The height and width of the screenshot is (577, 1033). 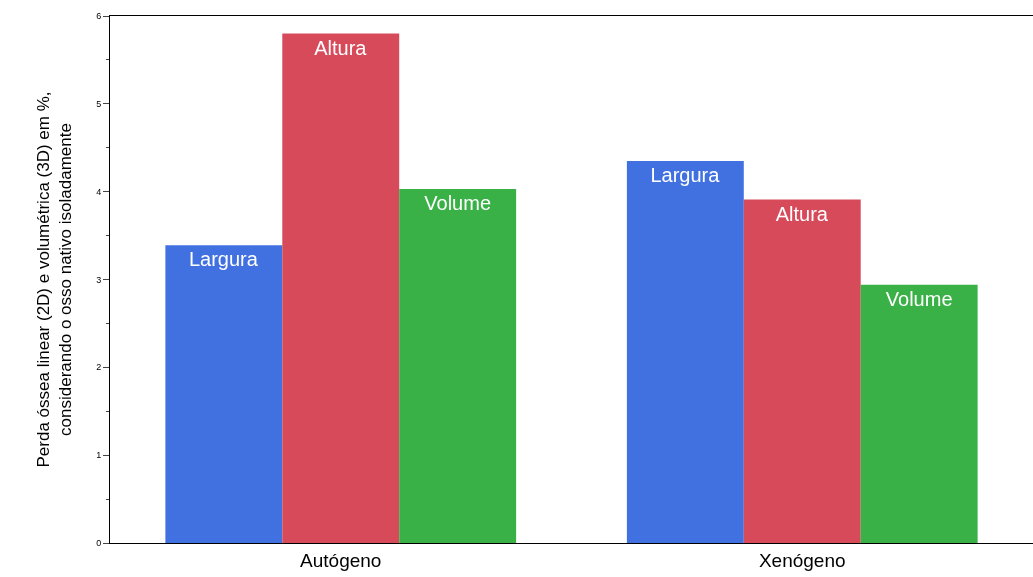 What do you see at coordinates (99, 367) in the screenshot?
I see `y-tick-label: 2` at bounding box center [99, 367].